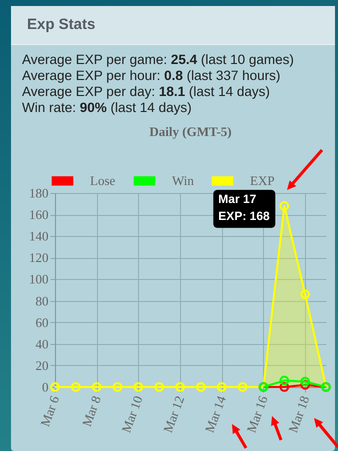  I want to click on y-tick-label: 40, so click(42, 344).